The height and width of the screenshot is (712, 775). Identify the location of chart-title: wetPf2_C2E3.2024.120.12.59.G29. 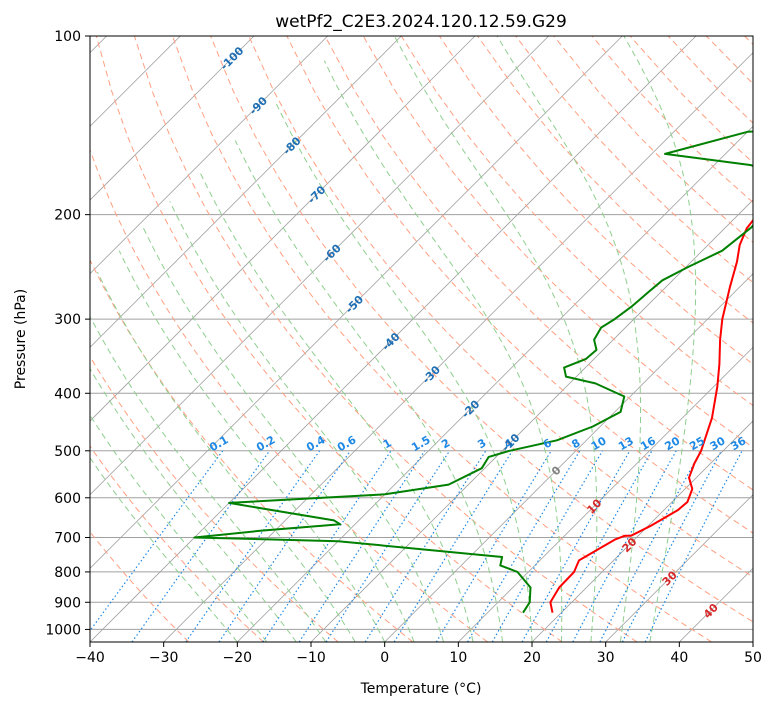
(421, 22).